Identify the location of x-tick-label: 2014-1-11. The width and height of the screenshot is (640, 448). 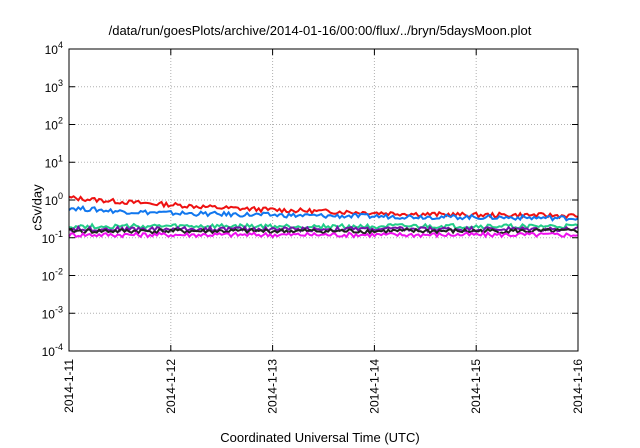
(69, 386).